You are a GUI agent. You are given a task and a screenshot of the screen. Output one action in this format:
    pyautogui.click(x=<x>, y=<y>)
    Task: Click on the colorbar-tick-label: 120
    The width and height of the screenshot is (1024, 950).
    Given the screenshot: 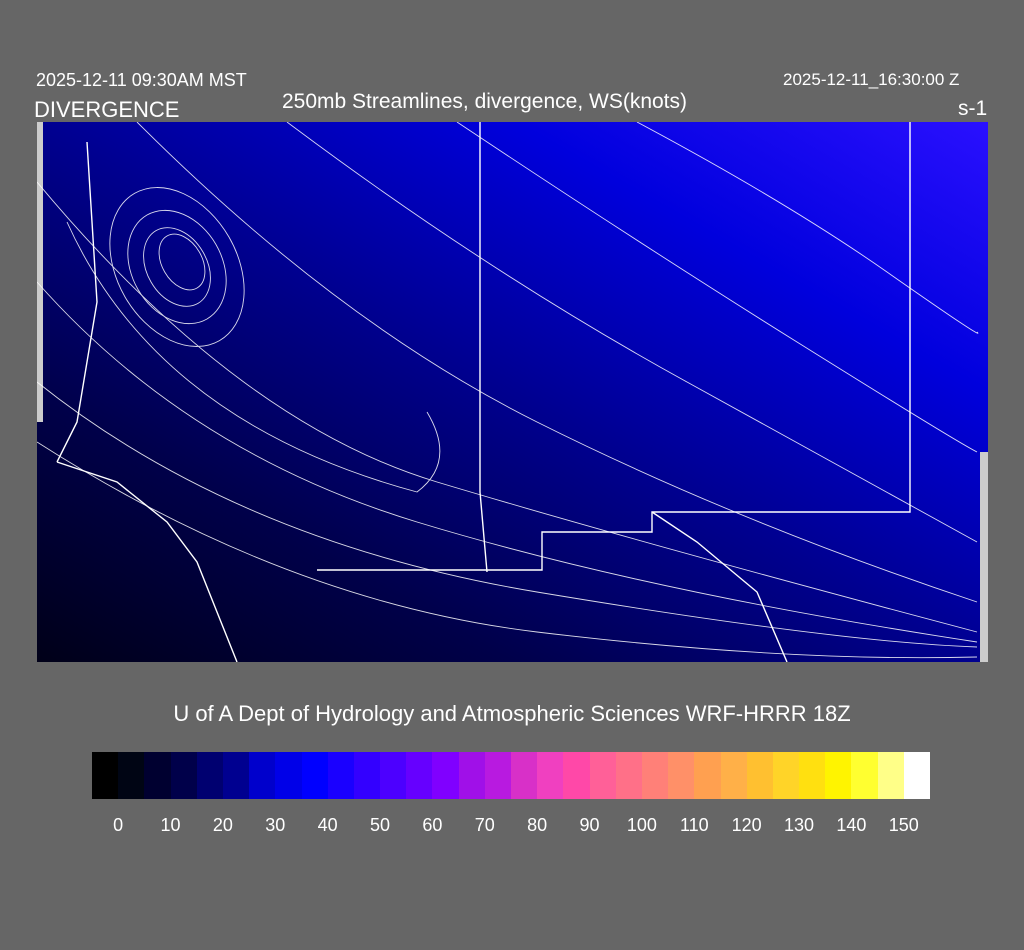 What is the action you would take?
    pyautogui.click(x=746, y=825)
    